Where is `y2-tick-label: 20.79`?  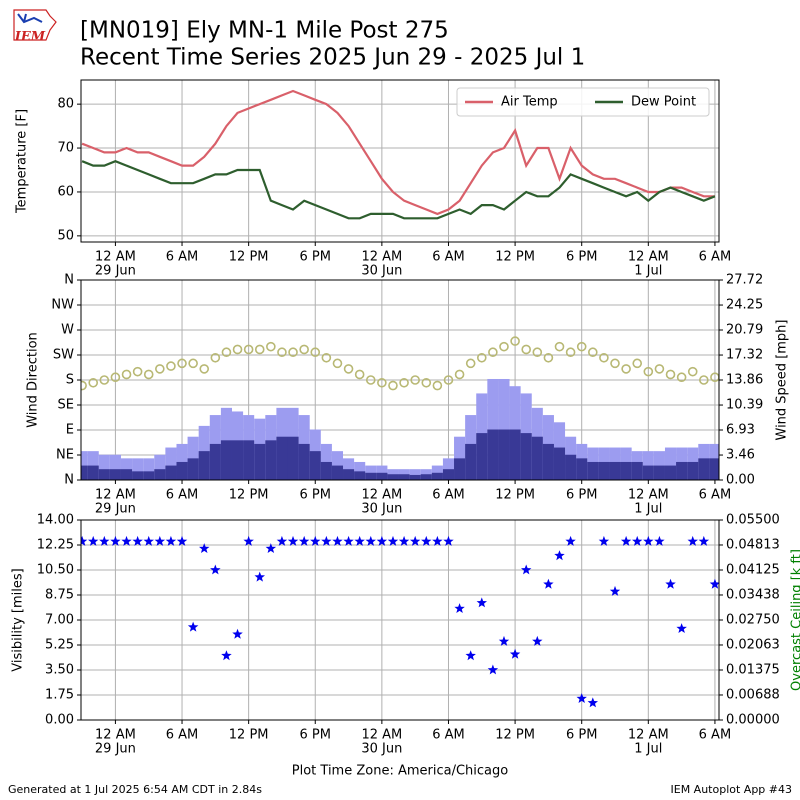 y2-tick-label: 20.79 is located at coordinates (744, 330).